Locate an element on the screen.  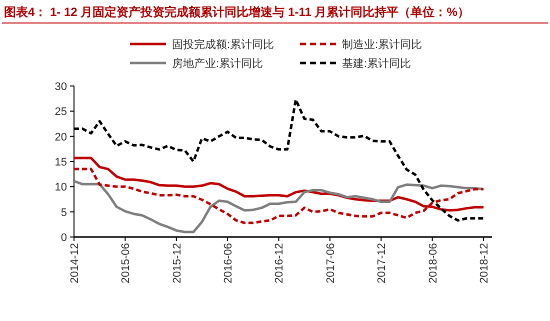
legend-label: 制造业:累计同比 is located at coordinates (382, 44).